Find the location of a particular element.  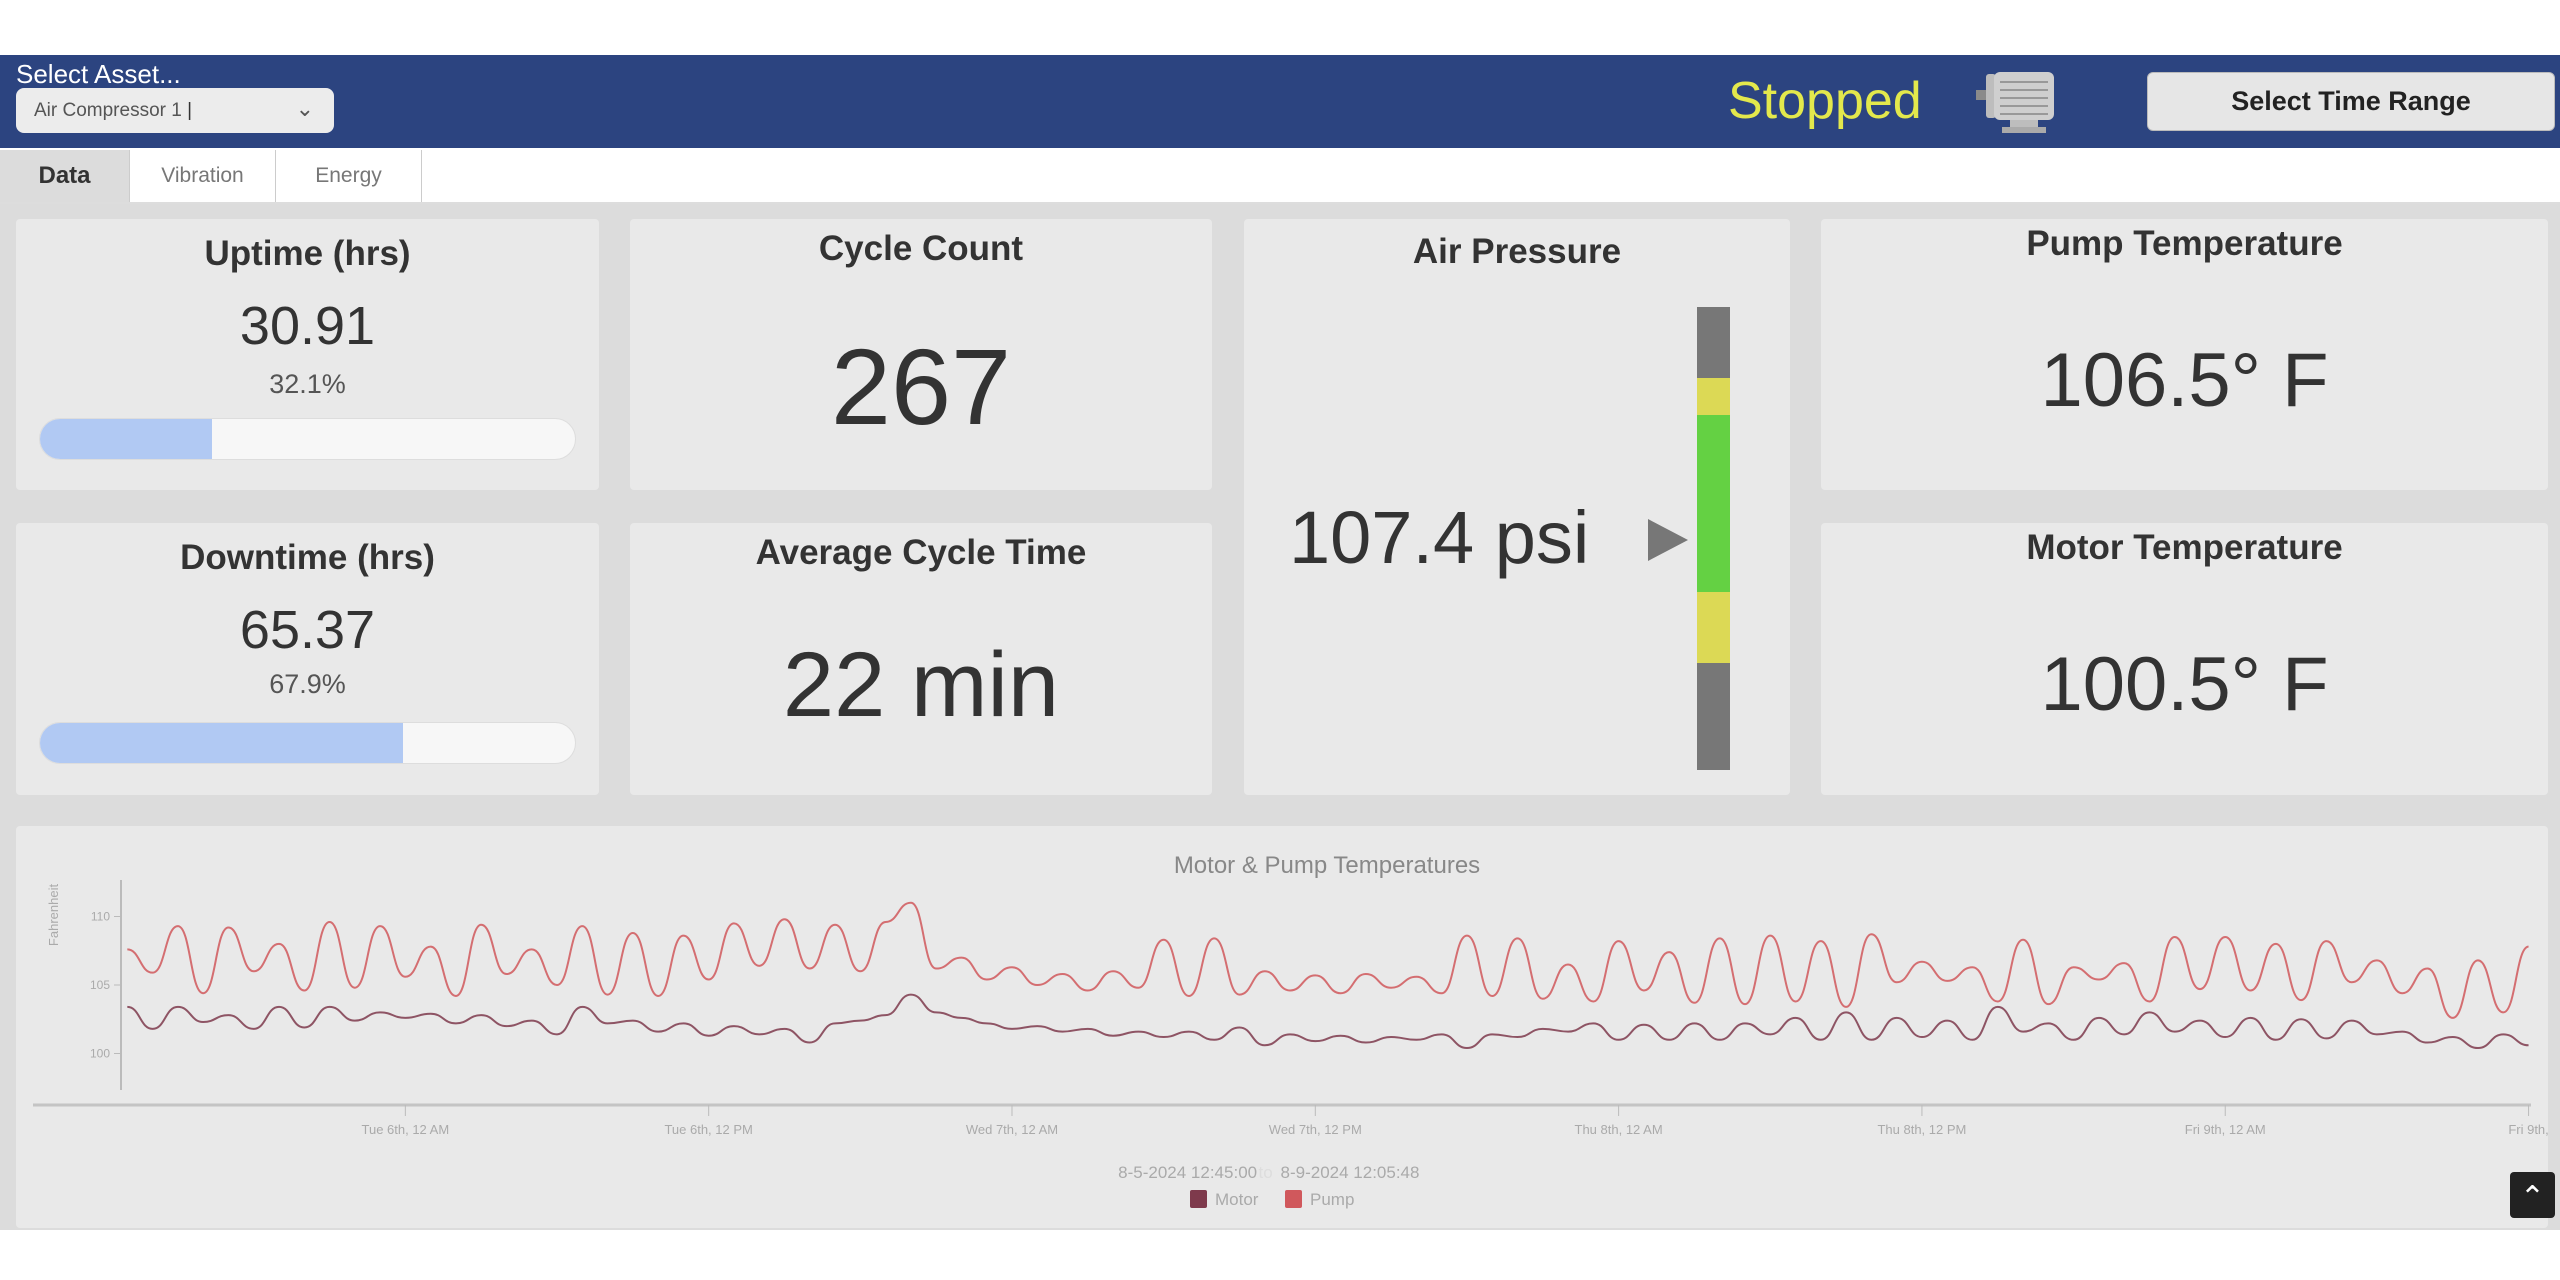

asset-dropdown-value: Air Compressor 1 is located at coordinates (108, 110).